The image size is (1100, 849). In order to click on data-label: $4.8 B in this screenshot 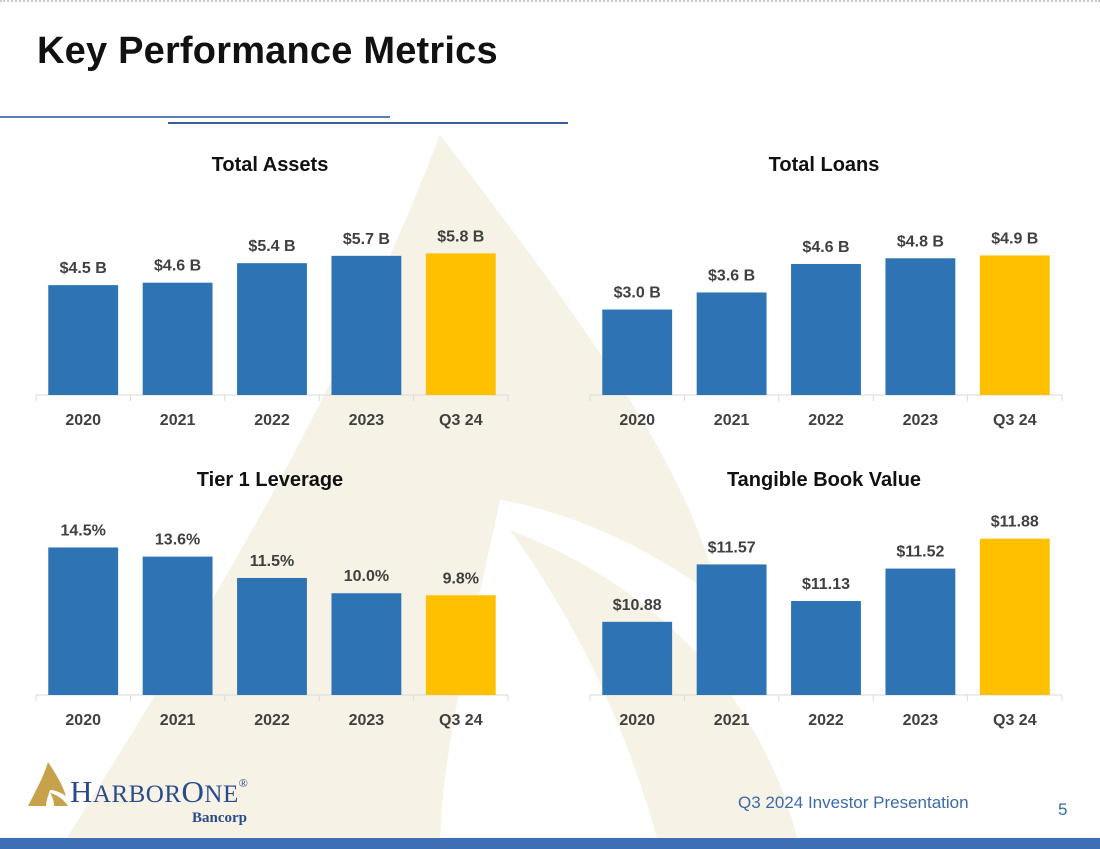, I will do `click(920, 241)`.